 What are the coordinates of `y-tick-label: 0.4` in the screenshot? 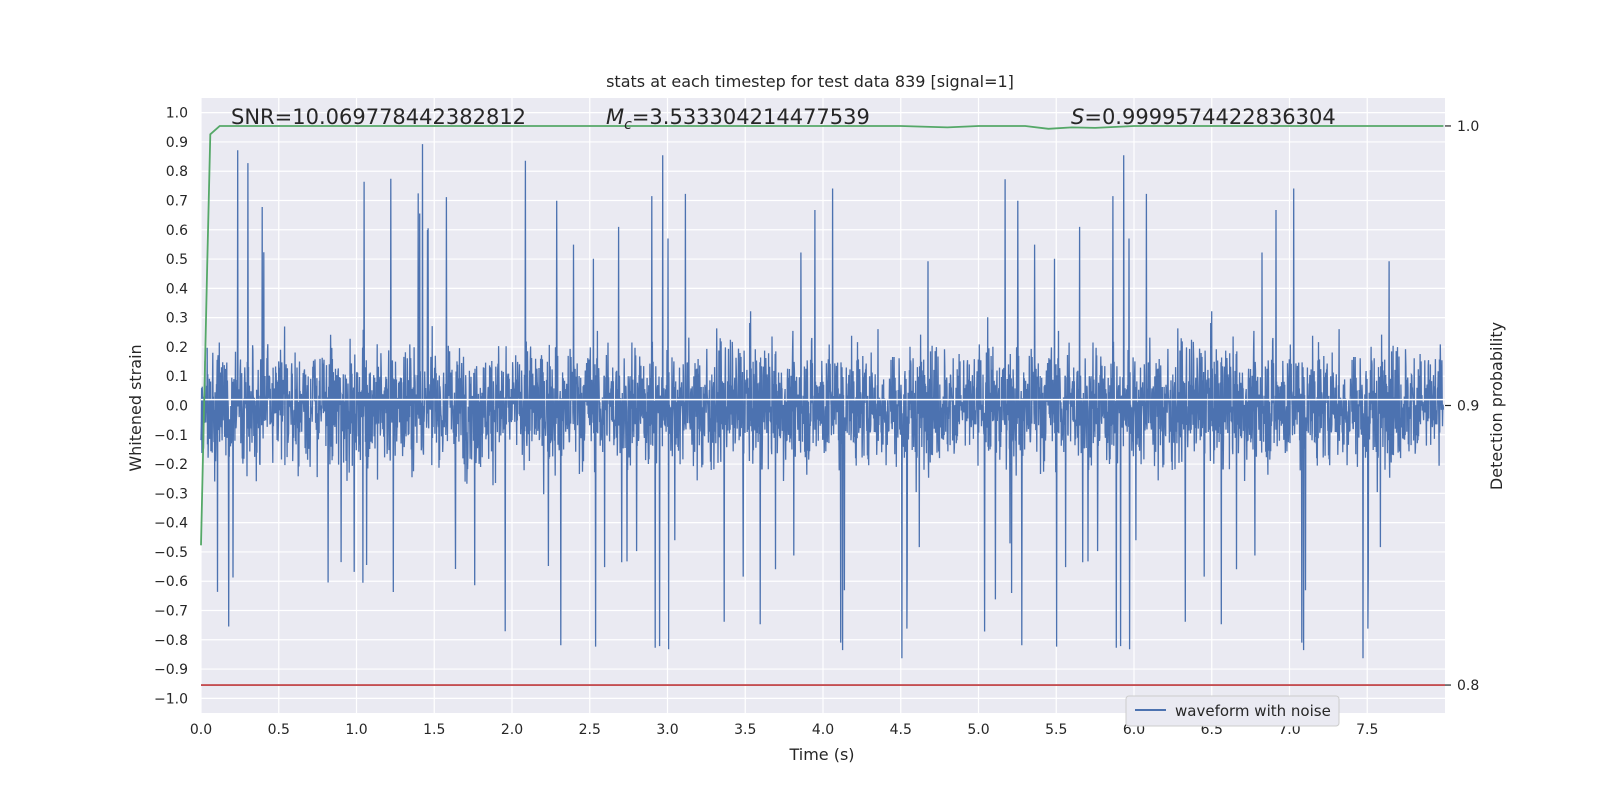 It's located at (177, 289).